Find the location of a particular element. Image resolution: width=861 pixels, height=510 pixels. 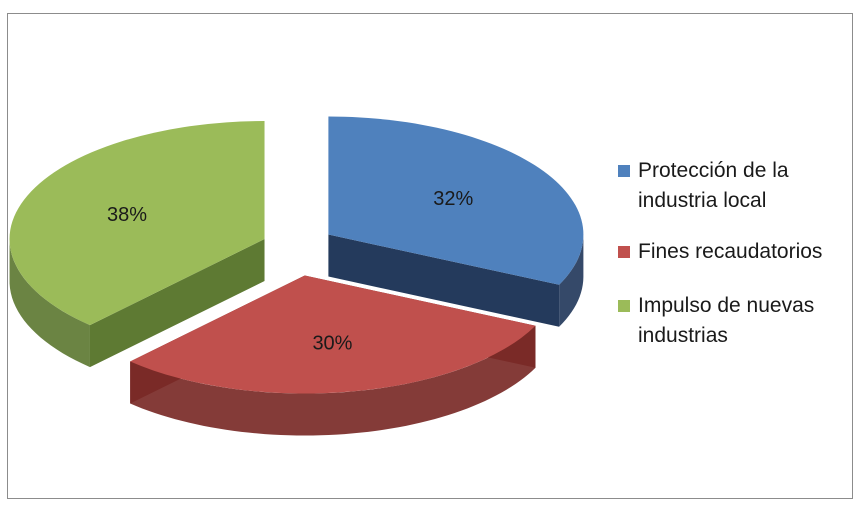

legend-label: Protección de la is located at coordinates (713, 170).